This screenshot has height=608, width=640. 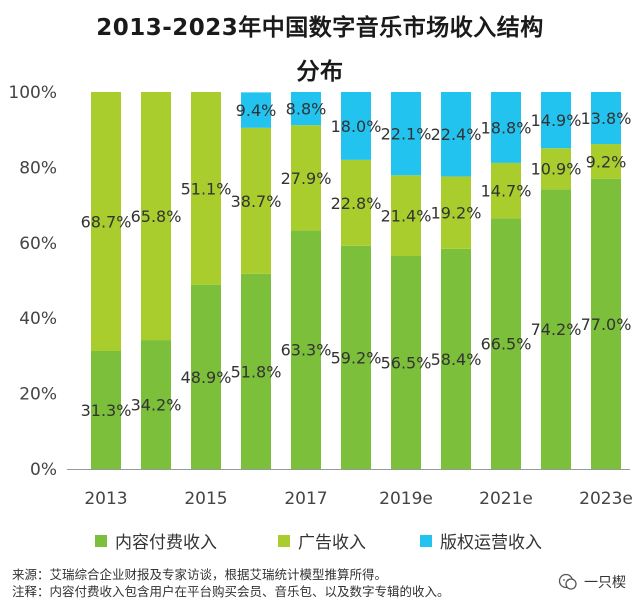 I want to click on watermark-text: 一只楔, so click(x=605, y=583).